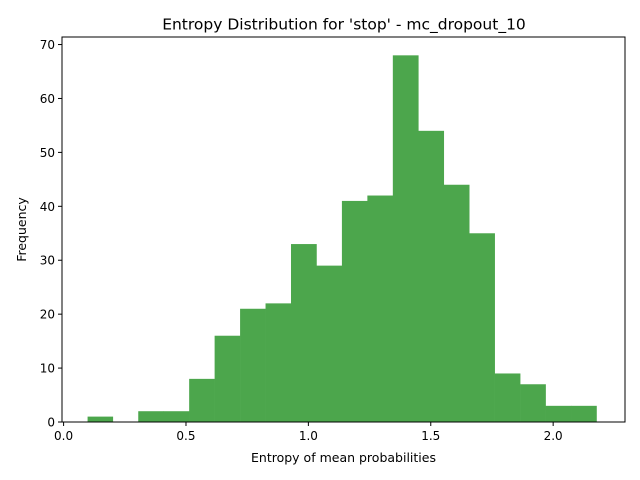 The image size is (640, 480). What do you see at coordinates (47, 207) in the screenshot?
I see `y-tick-label: 40` at bounding box center [47, 207].